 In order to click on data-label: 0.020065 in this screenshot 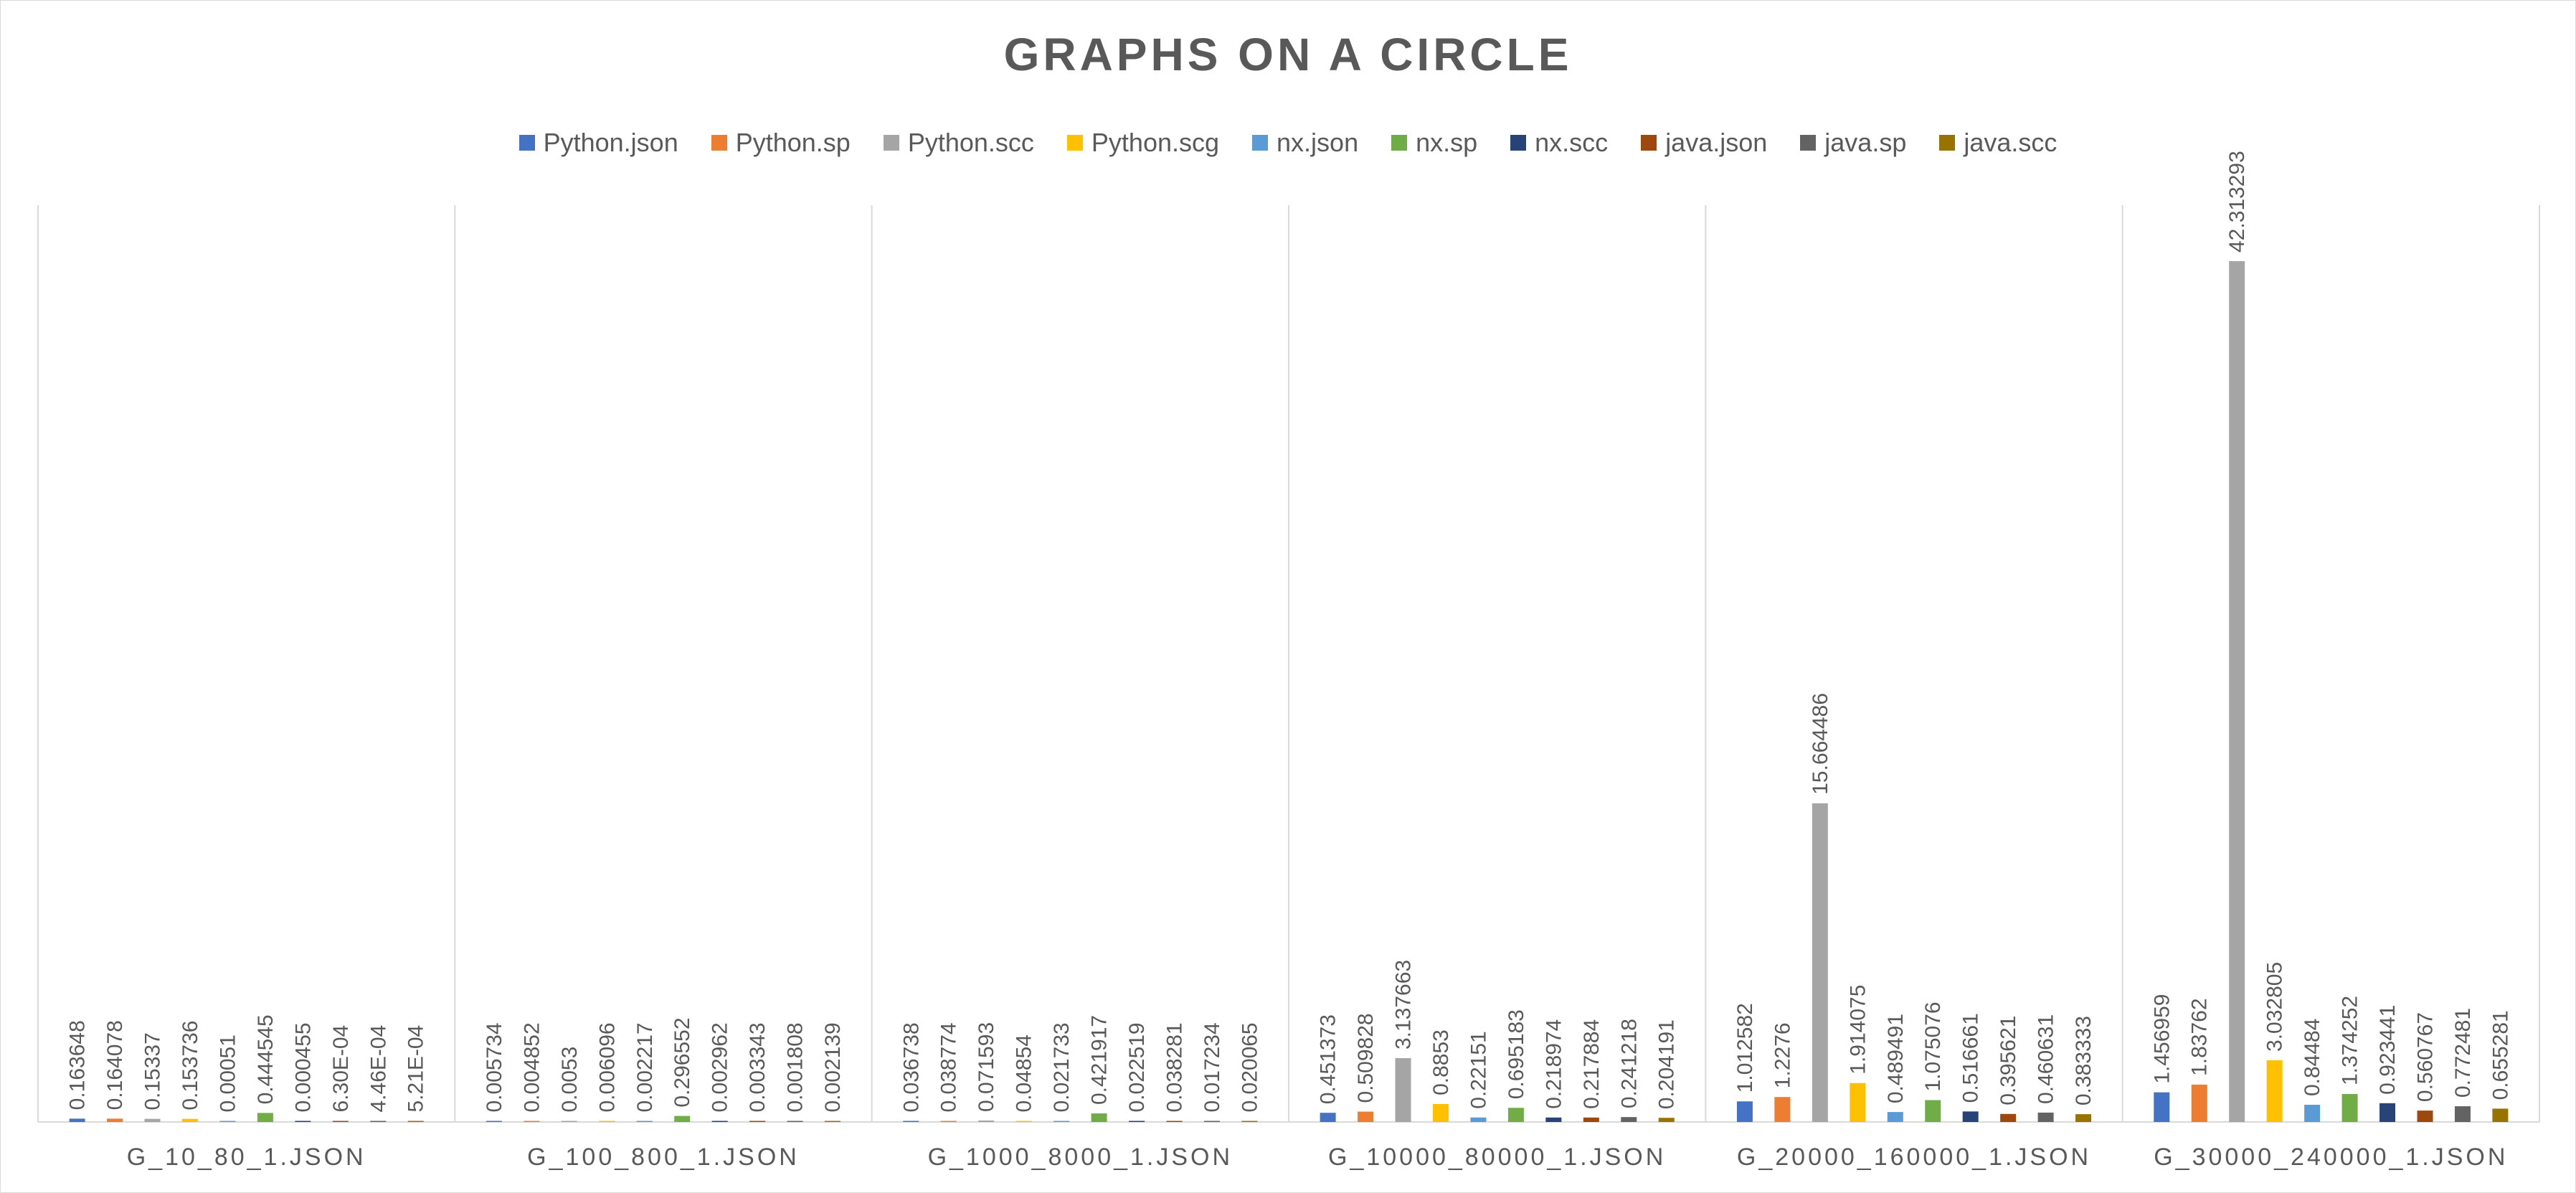, I will do `click(1249, 1067)`.